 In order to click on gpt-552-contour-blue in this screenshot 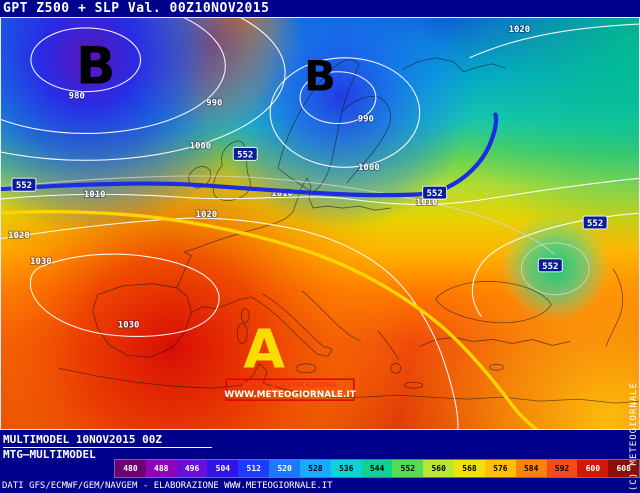, I will do `click(250, 155)`.